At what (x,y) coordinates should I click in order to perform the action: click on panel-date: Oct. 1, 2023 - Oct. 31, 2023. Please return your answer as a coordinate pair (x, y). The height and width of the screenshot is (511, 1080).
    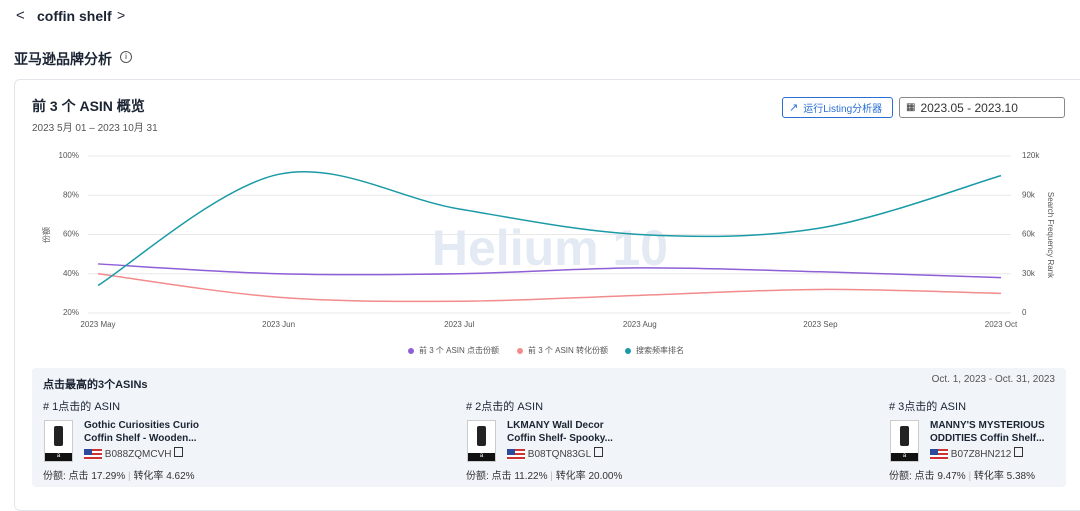
    Looking at the image, I should click on (993, 379).